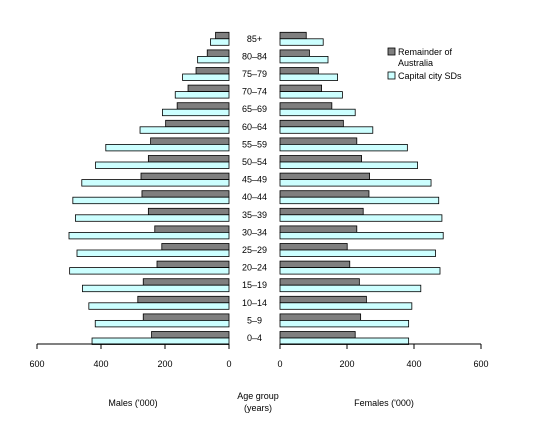 This screenshot has width=547, height=444. I want to click on right-tick-label-200: 200, so click(346, 364).